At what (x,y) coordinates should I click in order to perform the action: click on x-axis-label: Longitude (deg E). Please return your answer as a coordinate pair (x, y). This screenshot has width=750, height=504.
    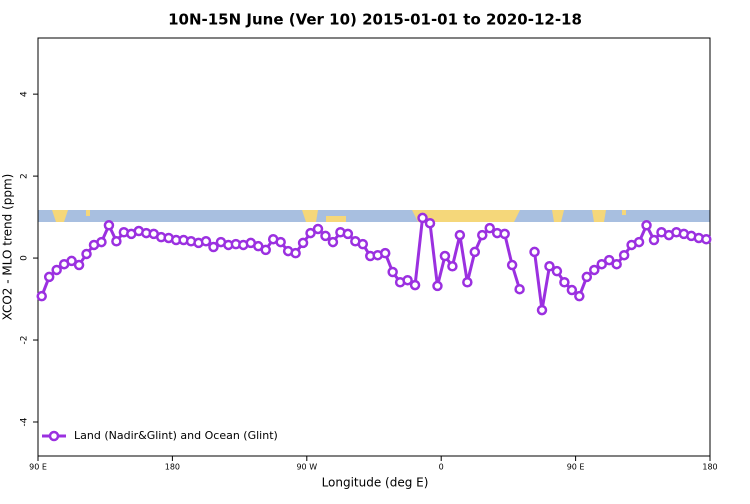
    Looking at the image, I should click on (375, 483).